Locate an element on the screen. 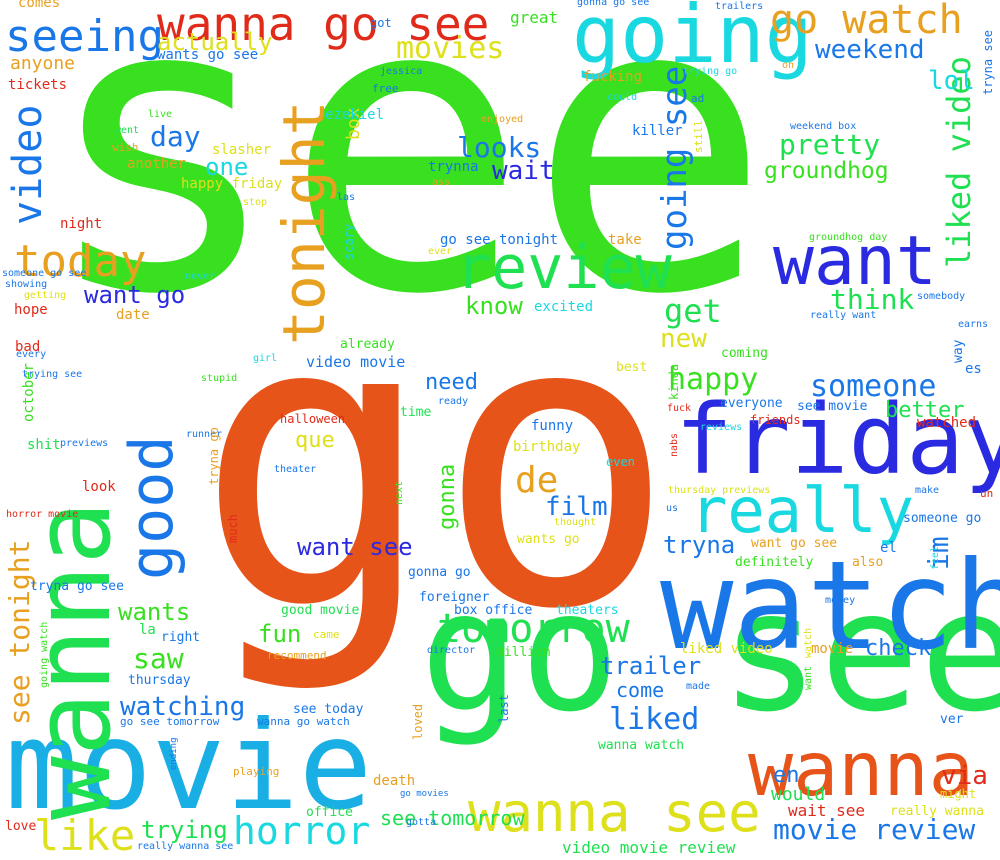  word-wanna-go-see: wanna go see is located at coordinates (323, 25).